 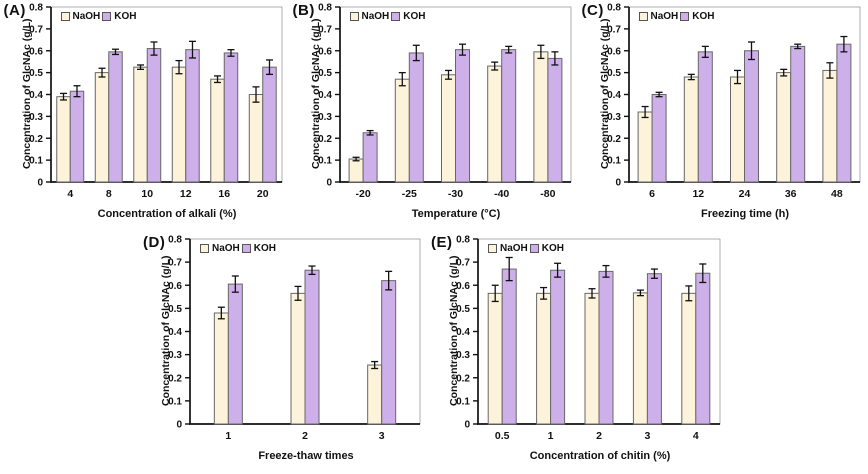 What do you see at coordinates (108, 194) in the screenshot?
I see `category-label: 8` at bounding box center [108, 194].